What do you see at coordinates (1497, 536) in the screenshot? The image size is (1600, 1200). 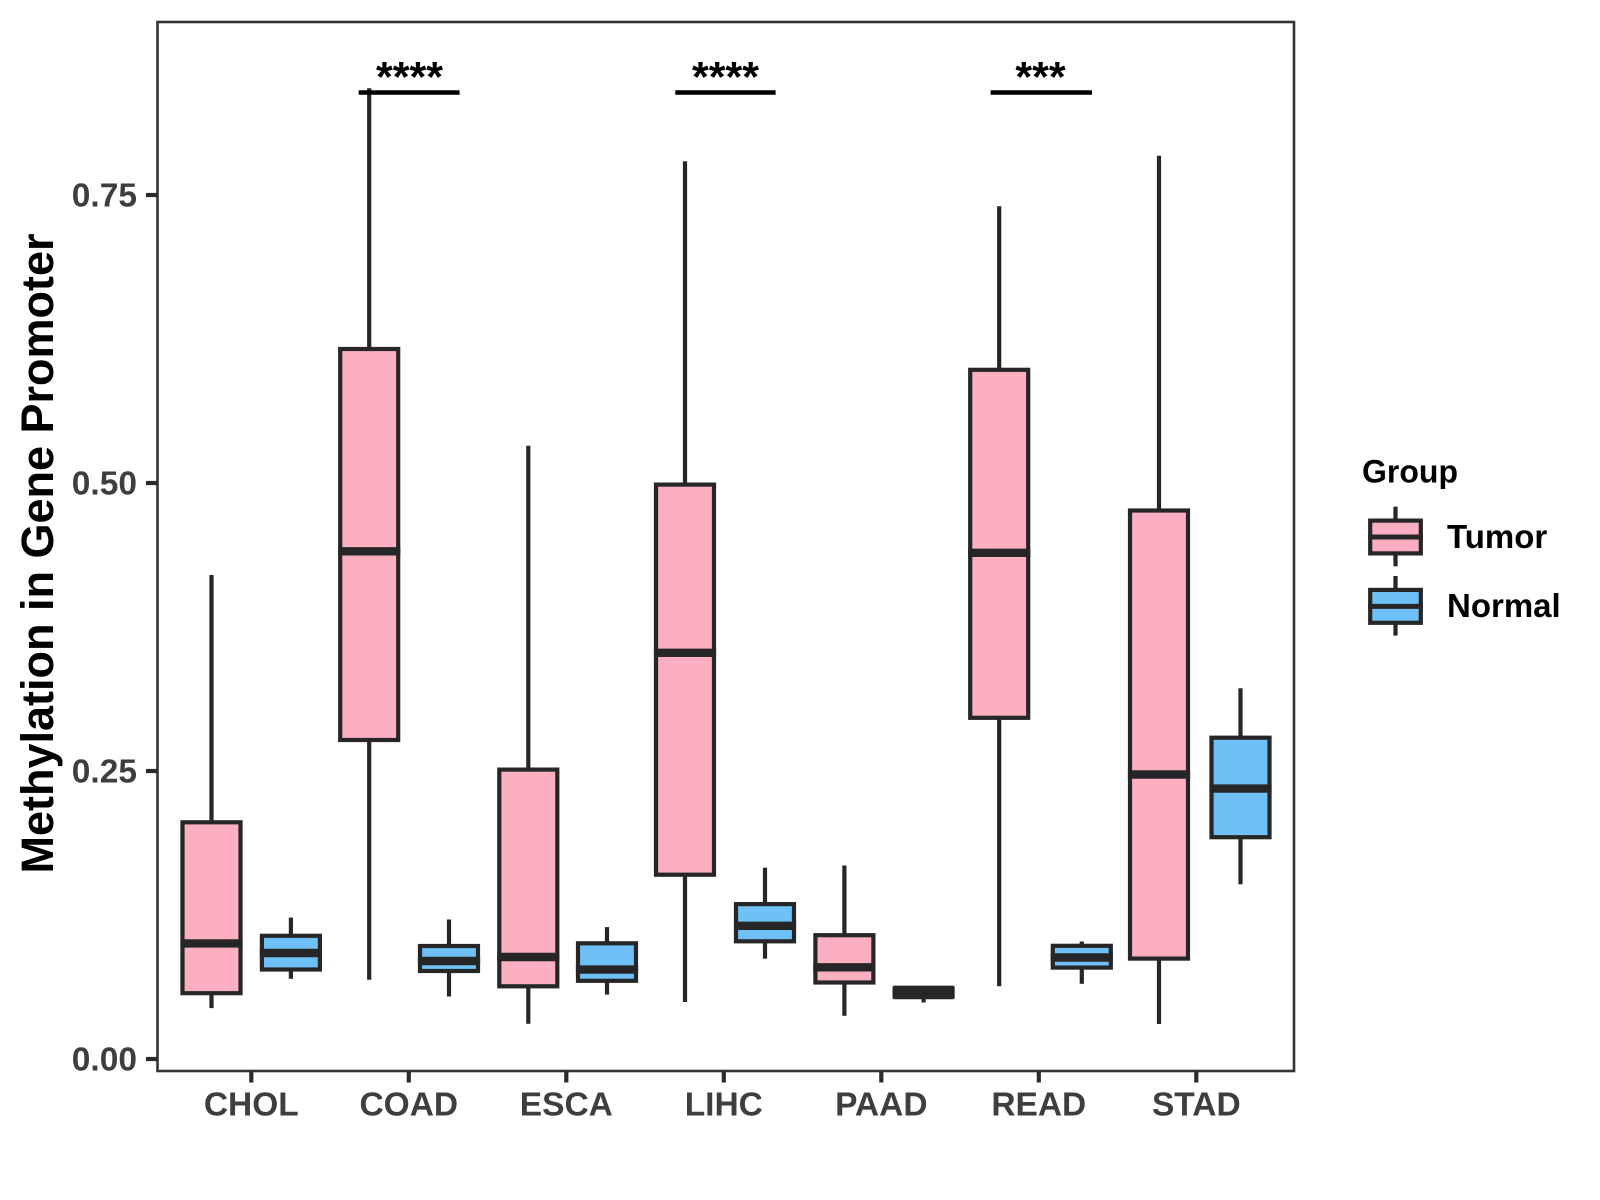 I see `svg-text: Tumor` at bounding box center [1497, 536].